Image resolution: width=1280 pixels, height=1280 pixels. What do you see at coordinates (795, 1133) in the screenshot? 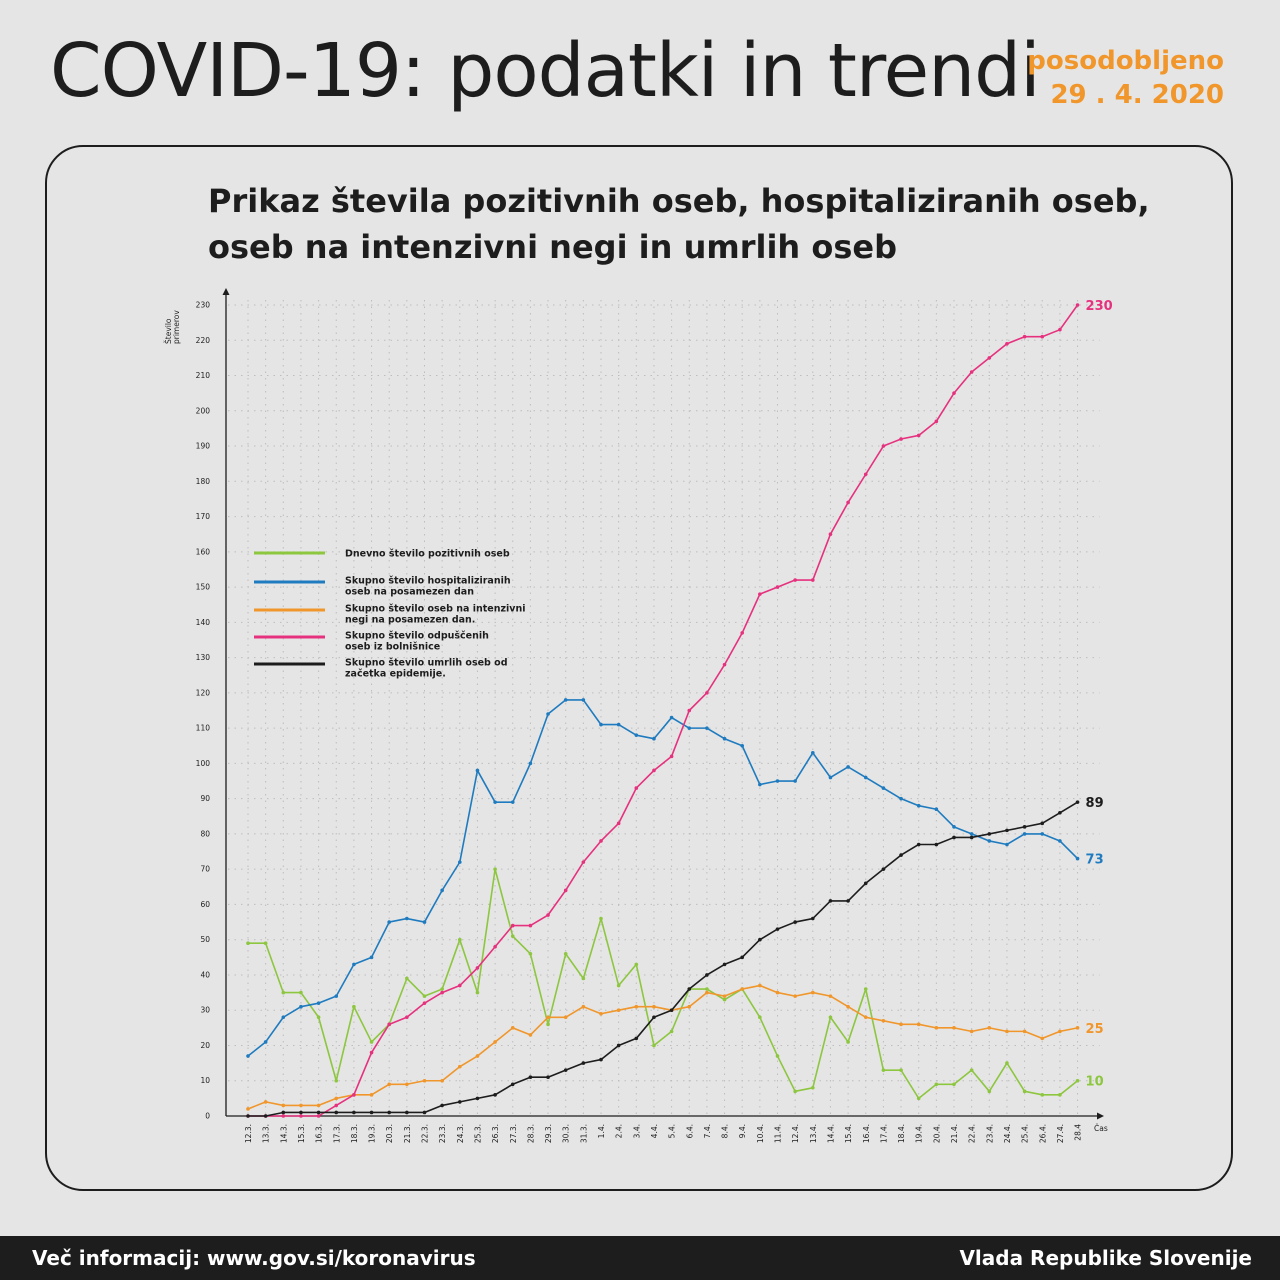
I see `x-tick-label: 12.4.` at bounding box center [795, 1133].